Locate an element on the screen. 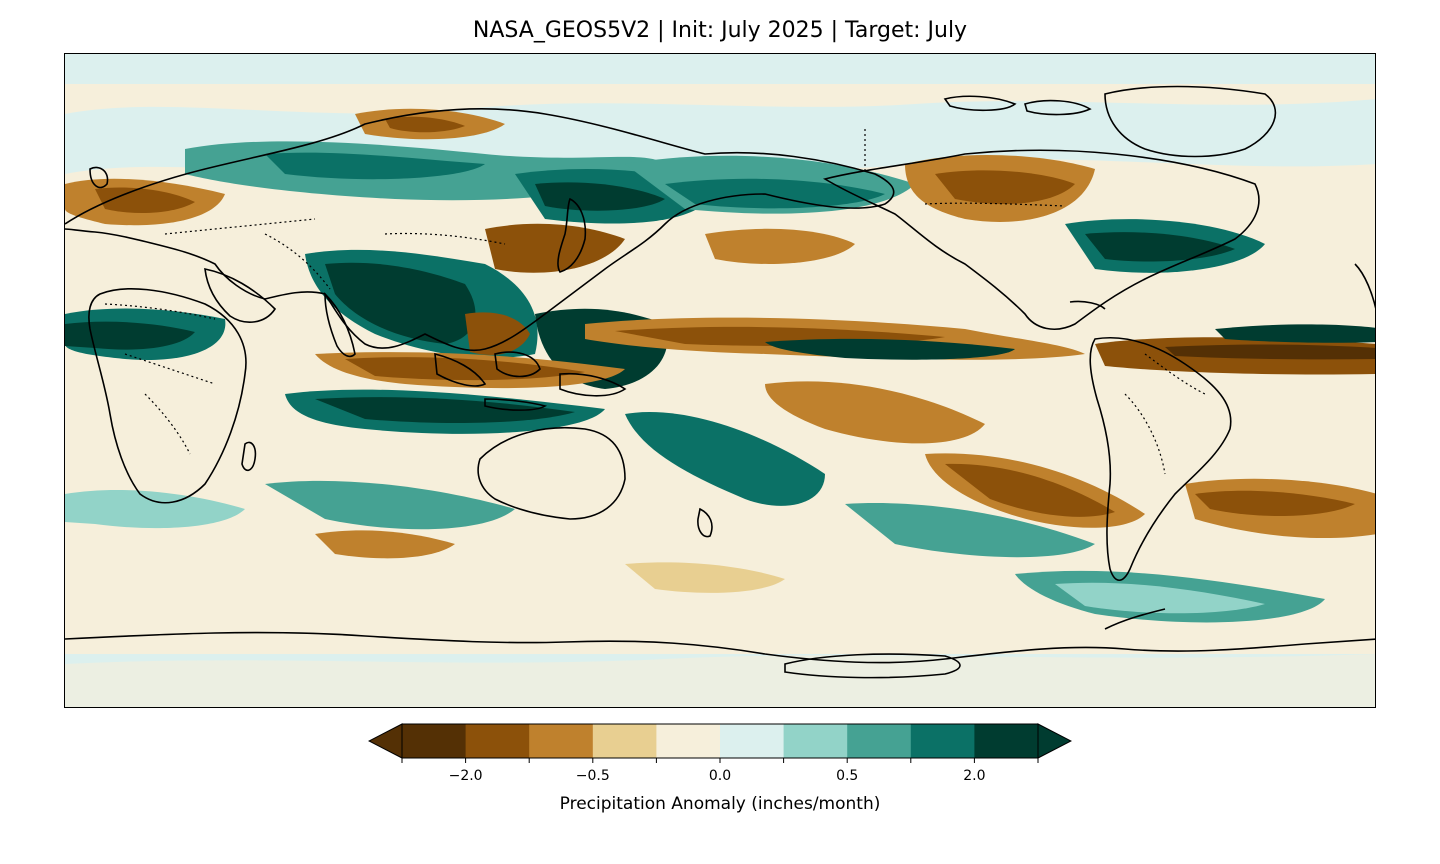 This screenshot has height=864, width=1440. coastline-south-america is located at coordinates (1160, 459).